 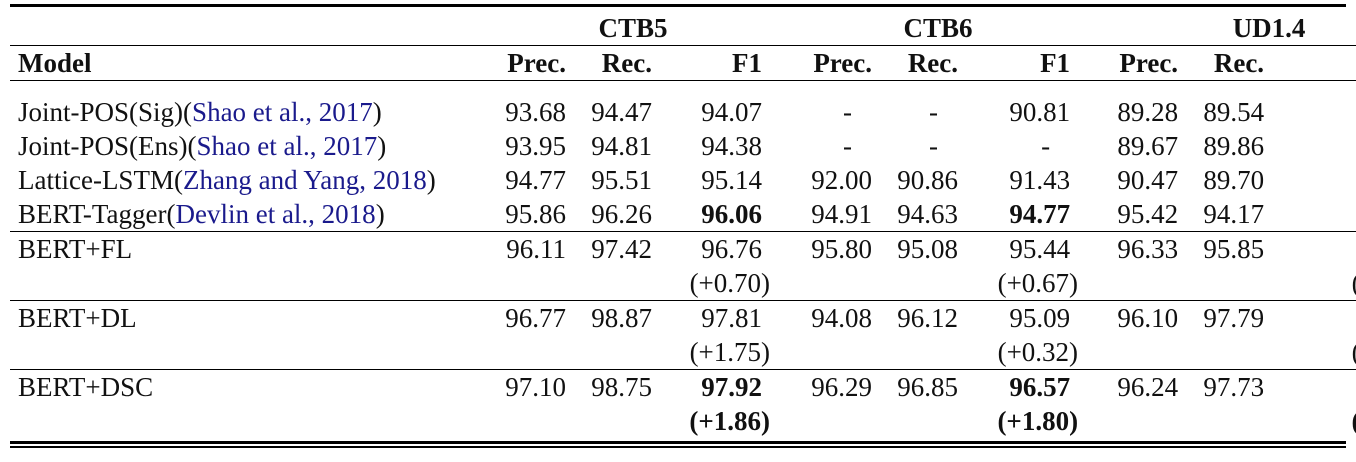 What do you see at coordinates (1315, 214) in the screenshot?
I see `value-cell: 94.79` at bounding box center [1315, 214].